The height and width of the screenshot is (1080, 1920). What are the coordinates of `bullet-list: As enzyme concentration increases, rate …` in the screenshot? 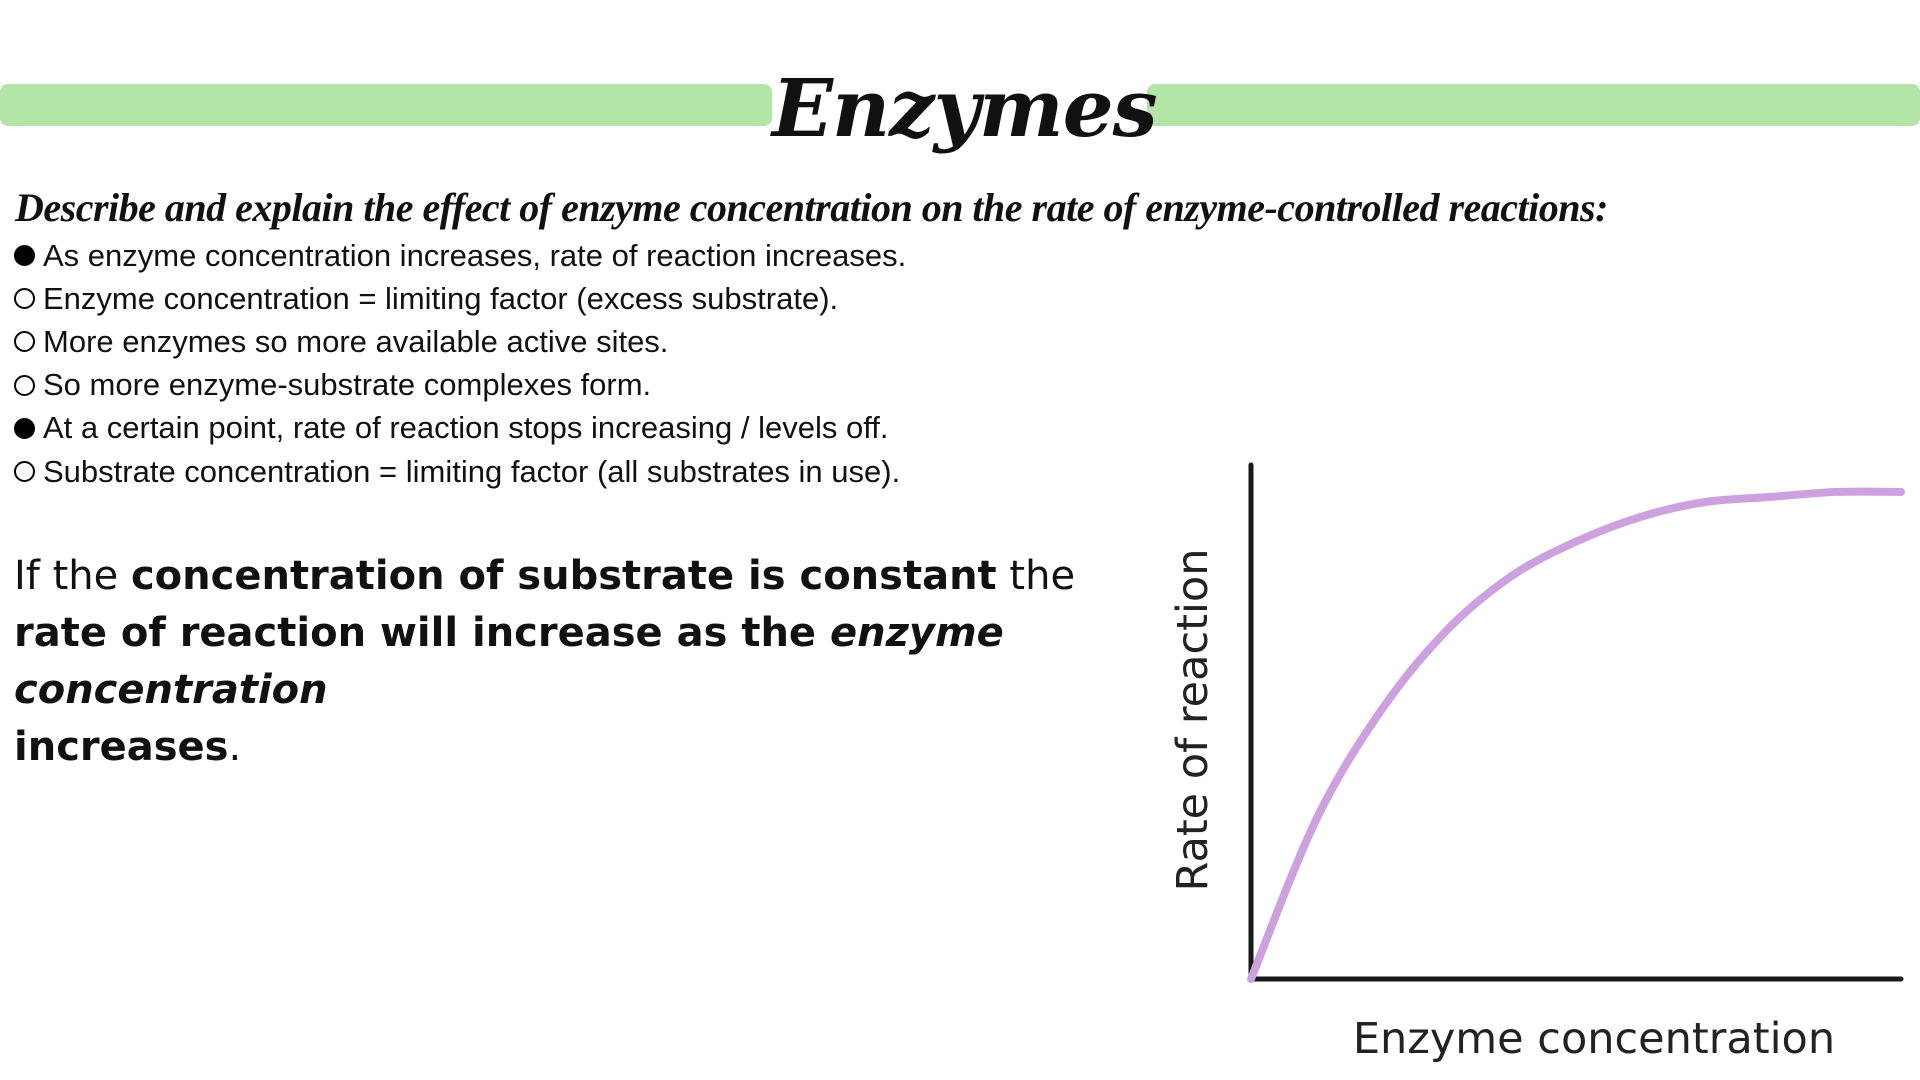 It's located at (460, 363).